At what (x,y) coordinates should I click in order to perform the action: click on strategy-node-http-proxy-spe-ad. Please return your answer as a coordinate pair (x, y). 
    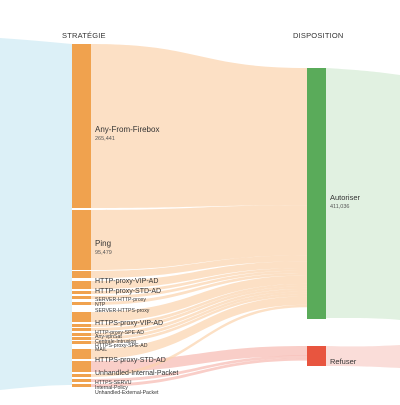
    Looking at the image, I should click on (81, 325).